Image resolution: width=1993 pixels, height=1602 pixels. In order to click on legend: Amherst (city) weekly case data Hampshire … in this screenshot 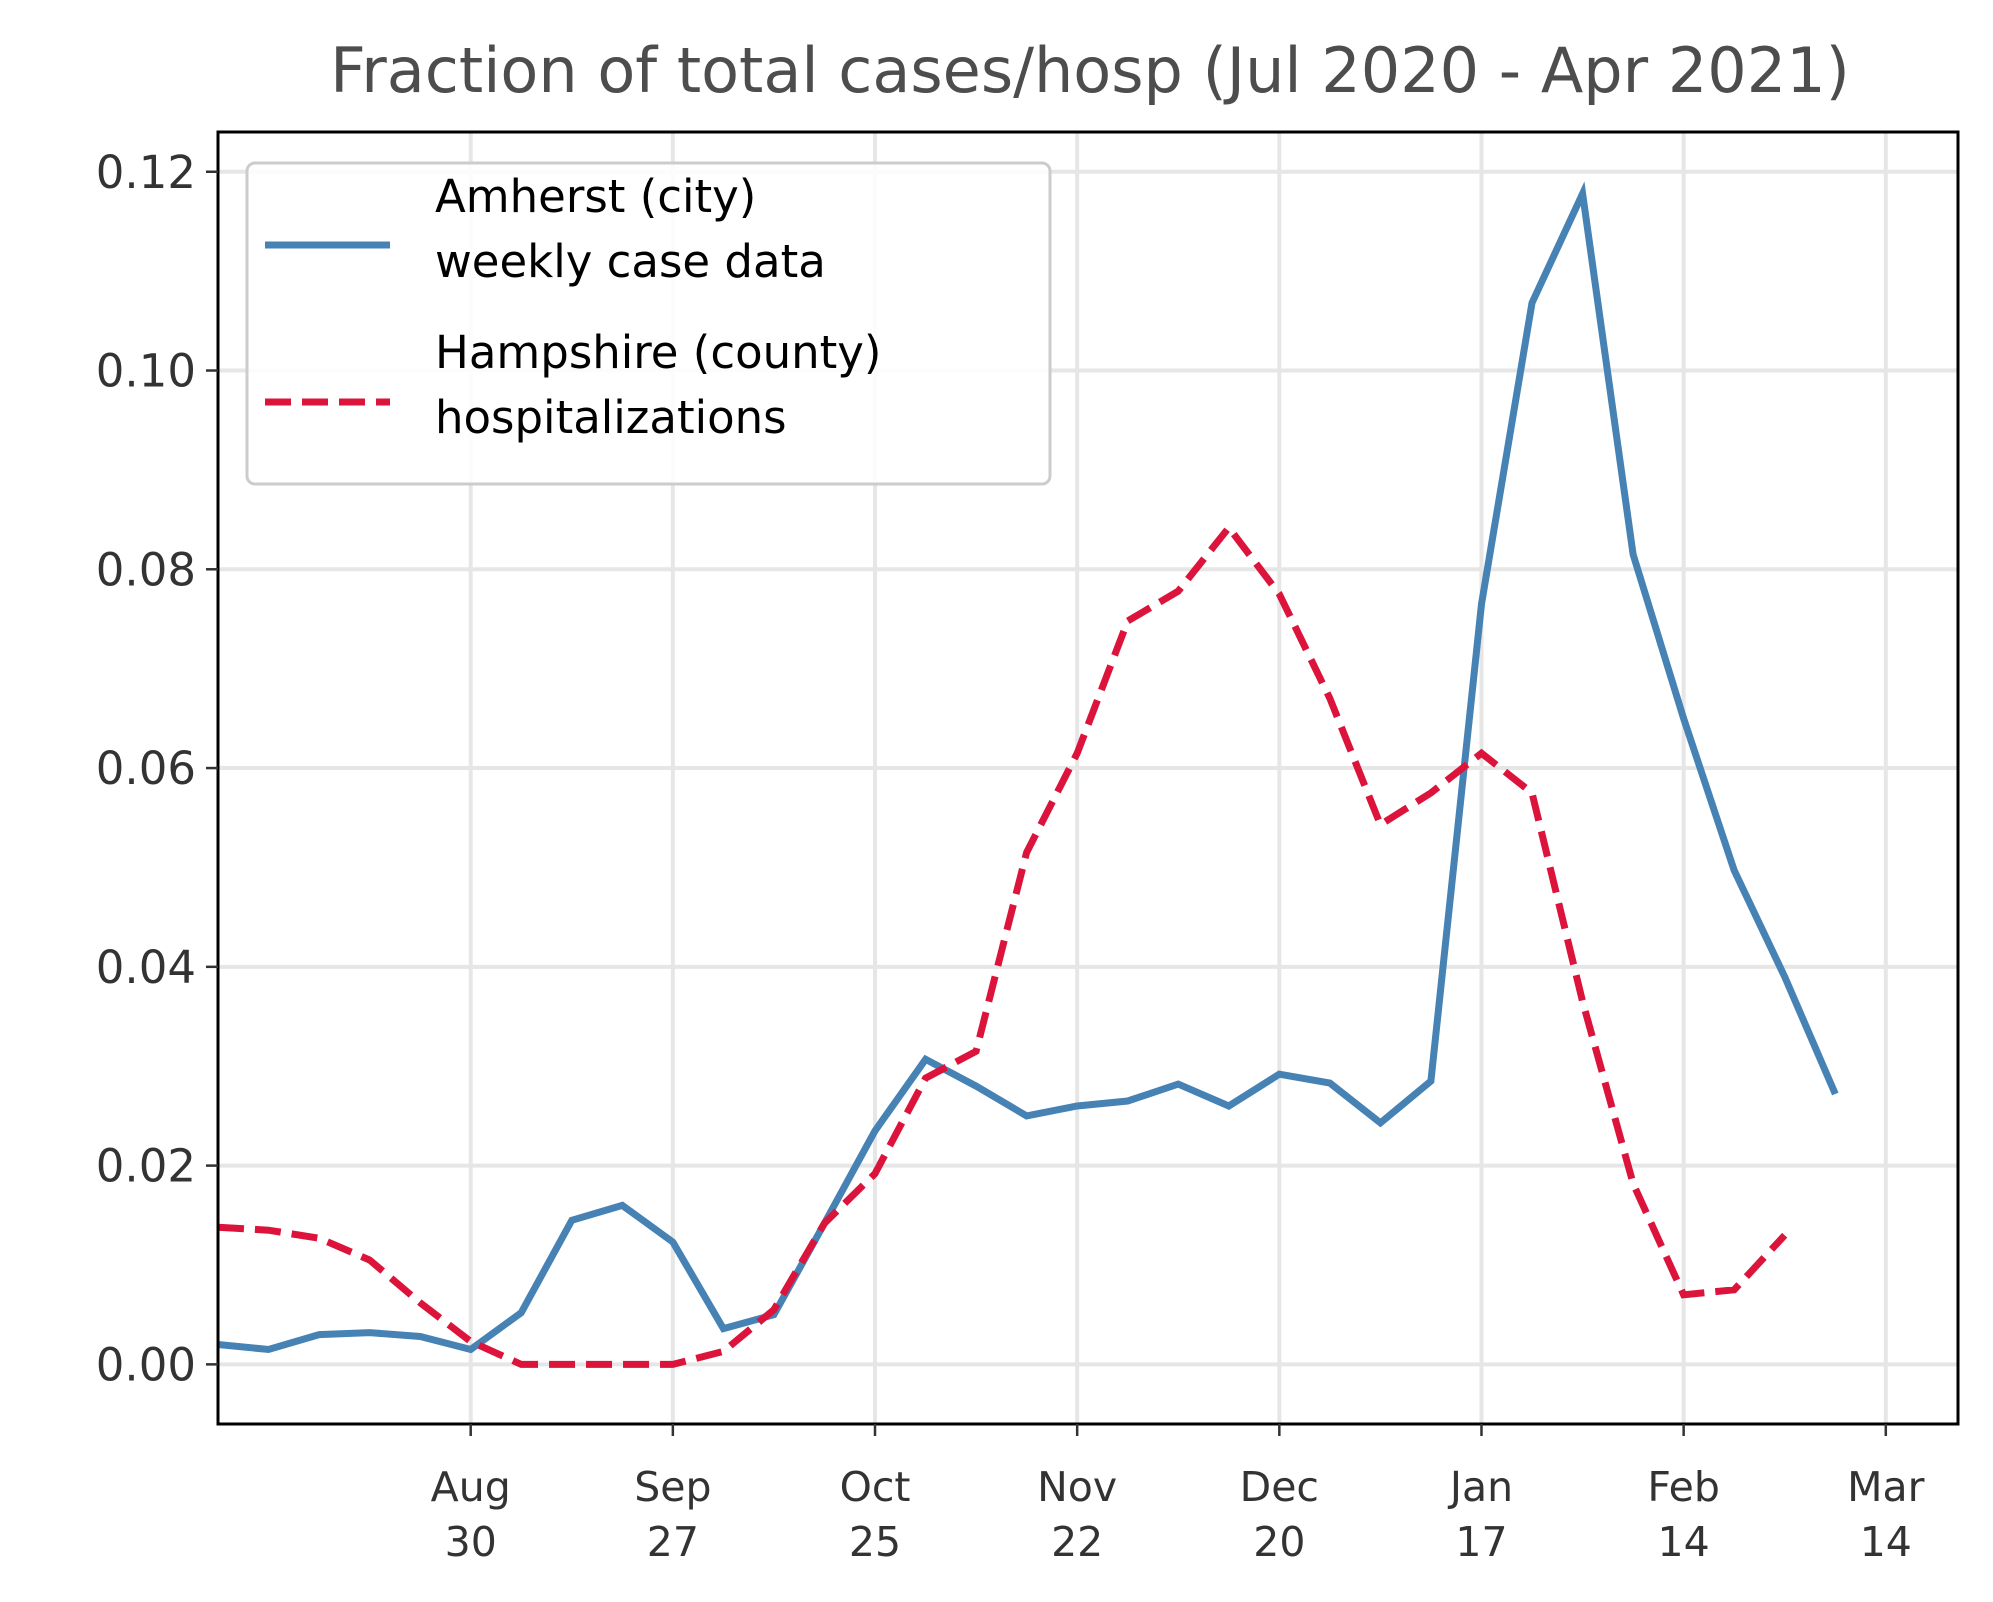, I will do `click(648, 323)`.